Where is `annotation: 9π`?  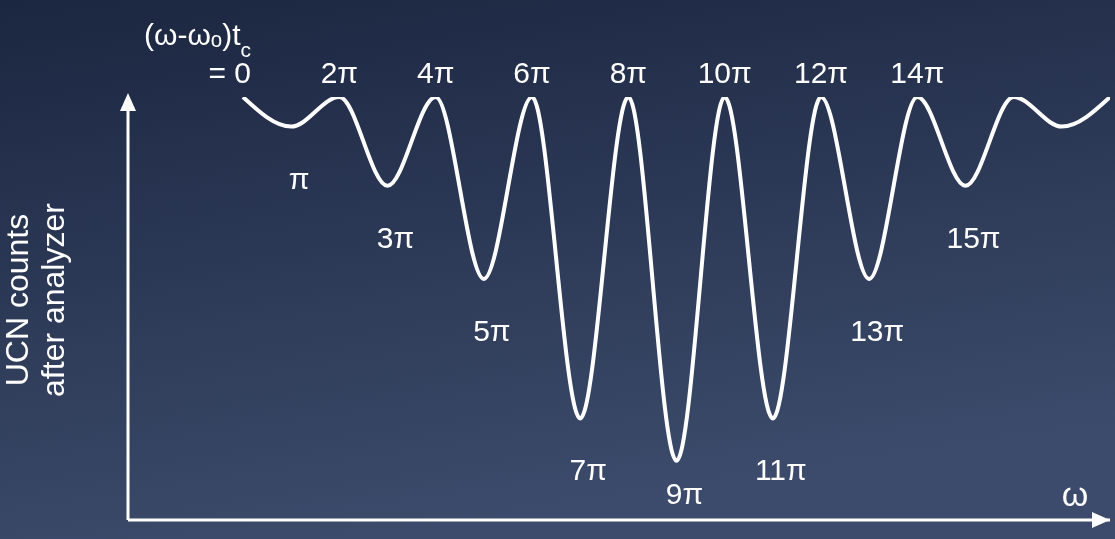
annotation: 9π is located at coordinates (684, 493).